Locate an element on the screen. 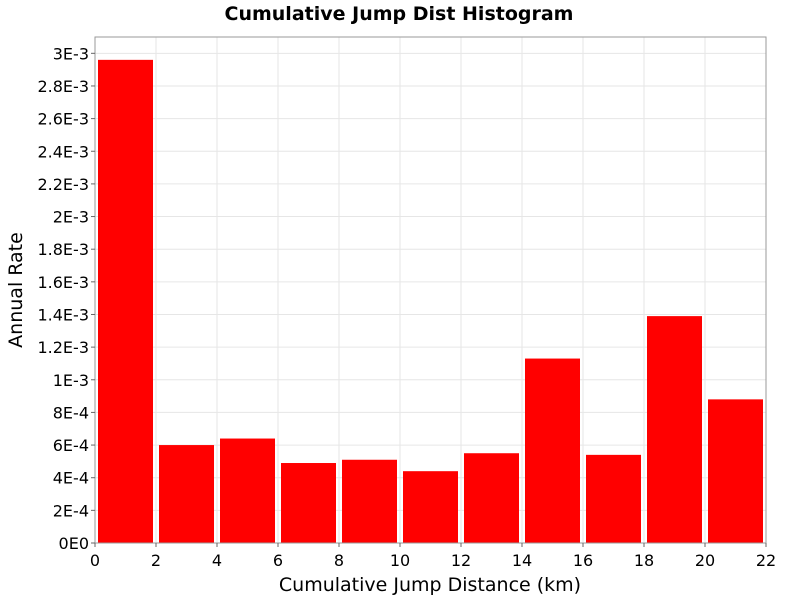 Image resolution: width=800 pixels, height=600 pixels. x-tick-label: 12 is located at coordinates (461, 560).